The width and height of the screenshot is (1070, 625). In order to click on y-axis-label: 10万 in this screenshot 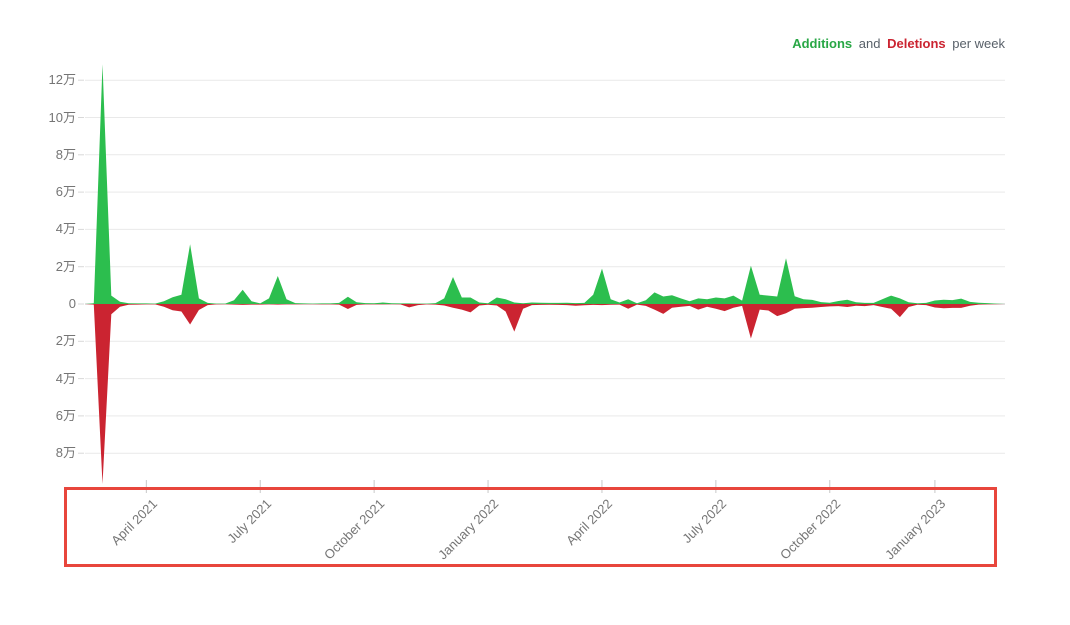, I will do `click(62, 117)`.